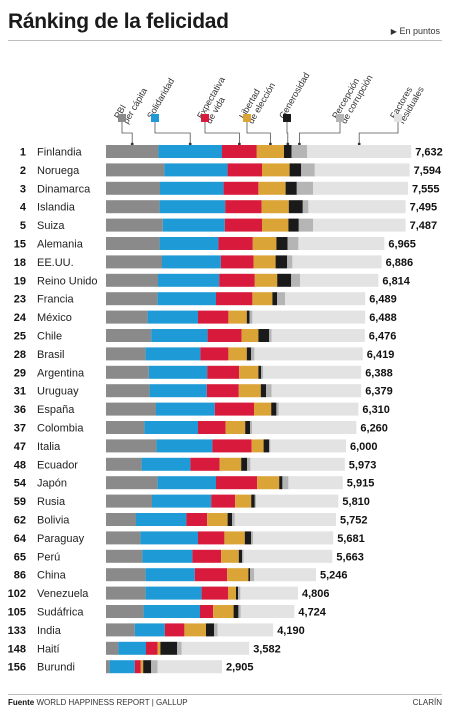  What do you see at coordinates (334, 576) in the screenshot?
I see `total-value-label: 5,246` at bounding box center [334, 576].